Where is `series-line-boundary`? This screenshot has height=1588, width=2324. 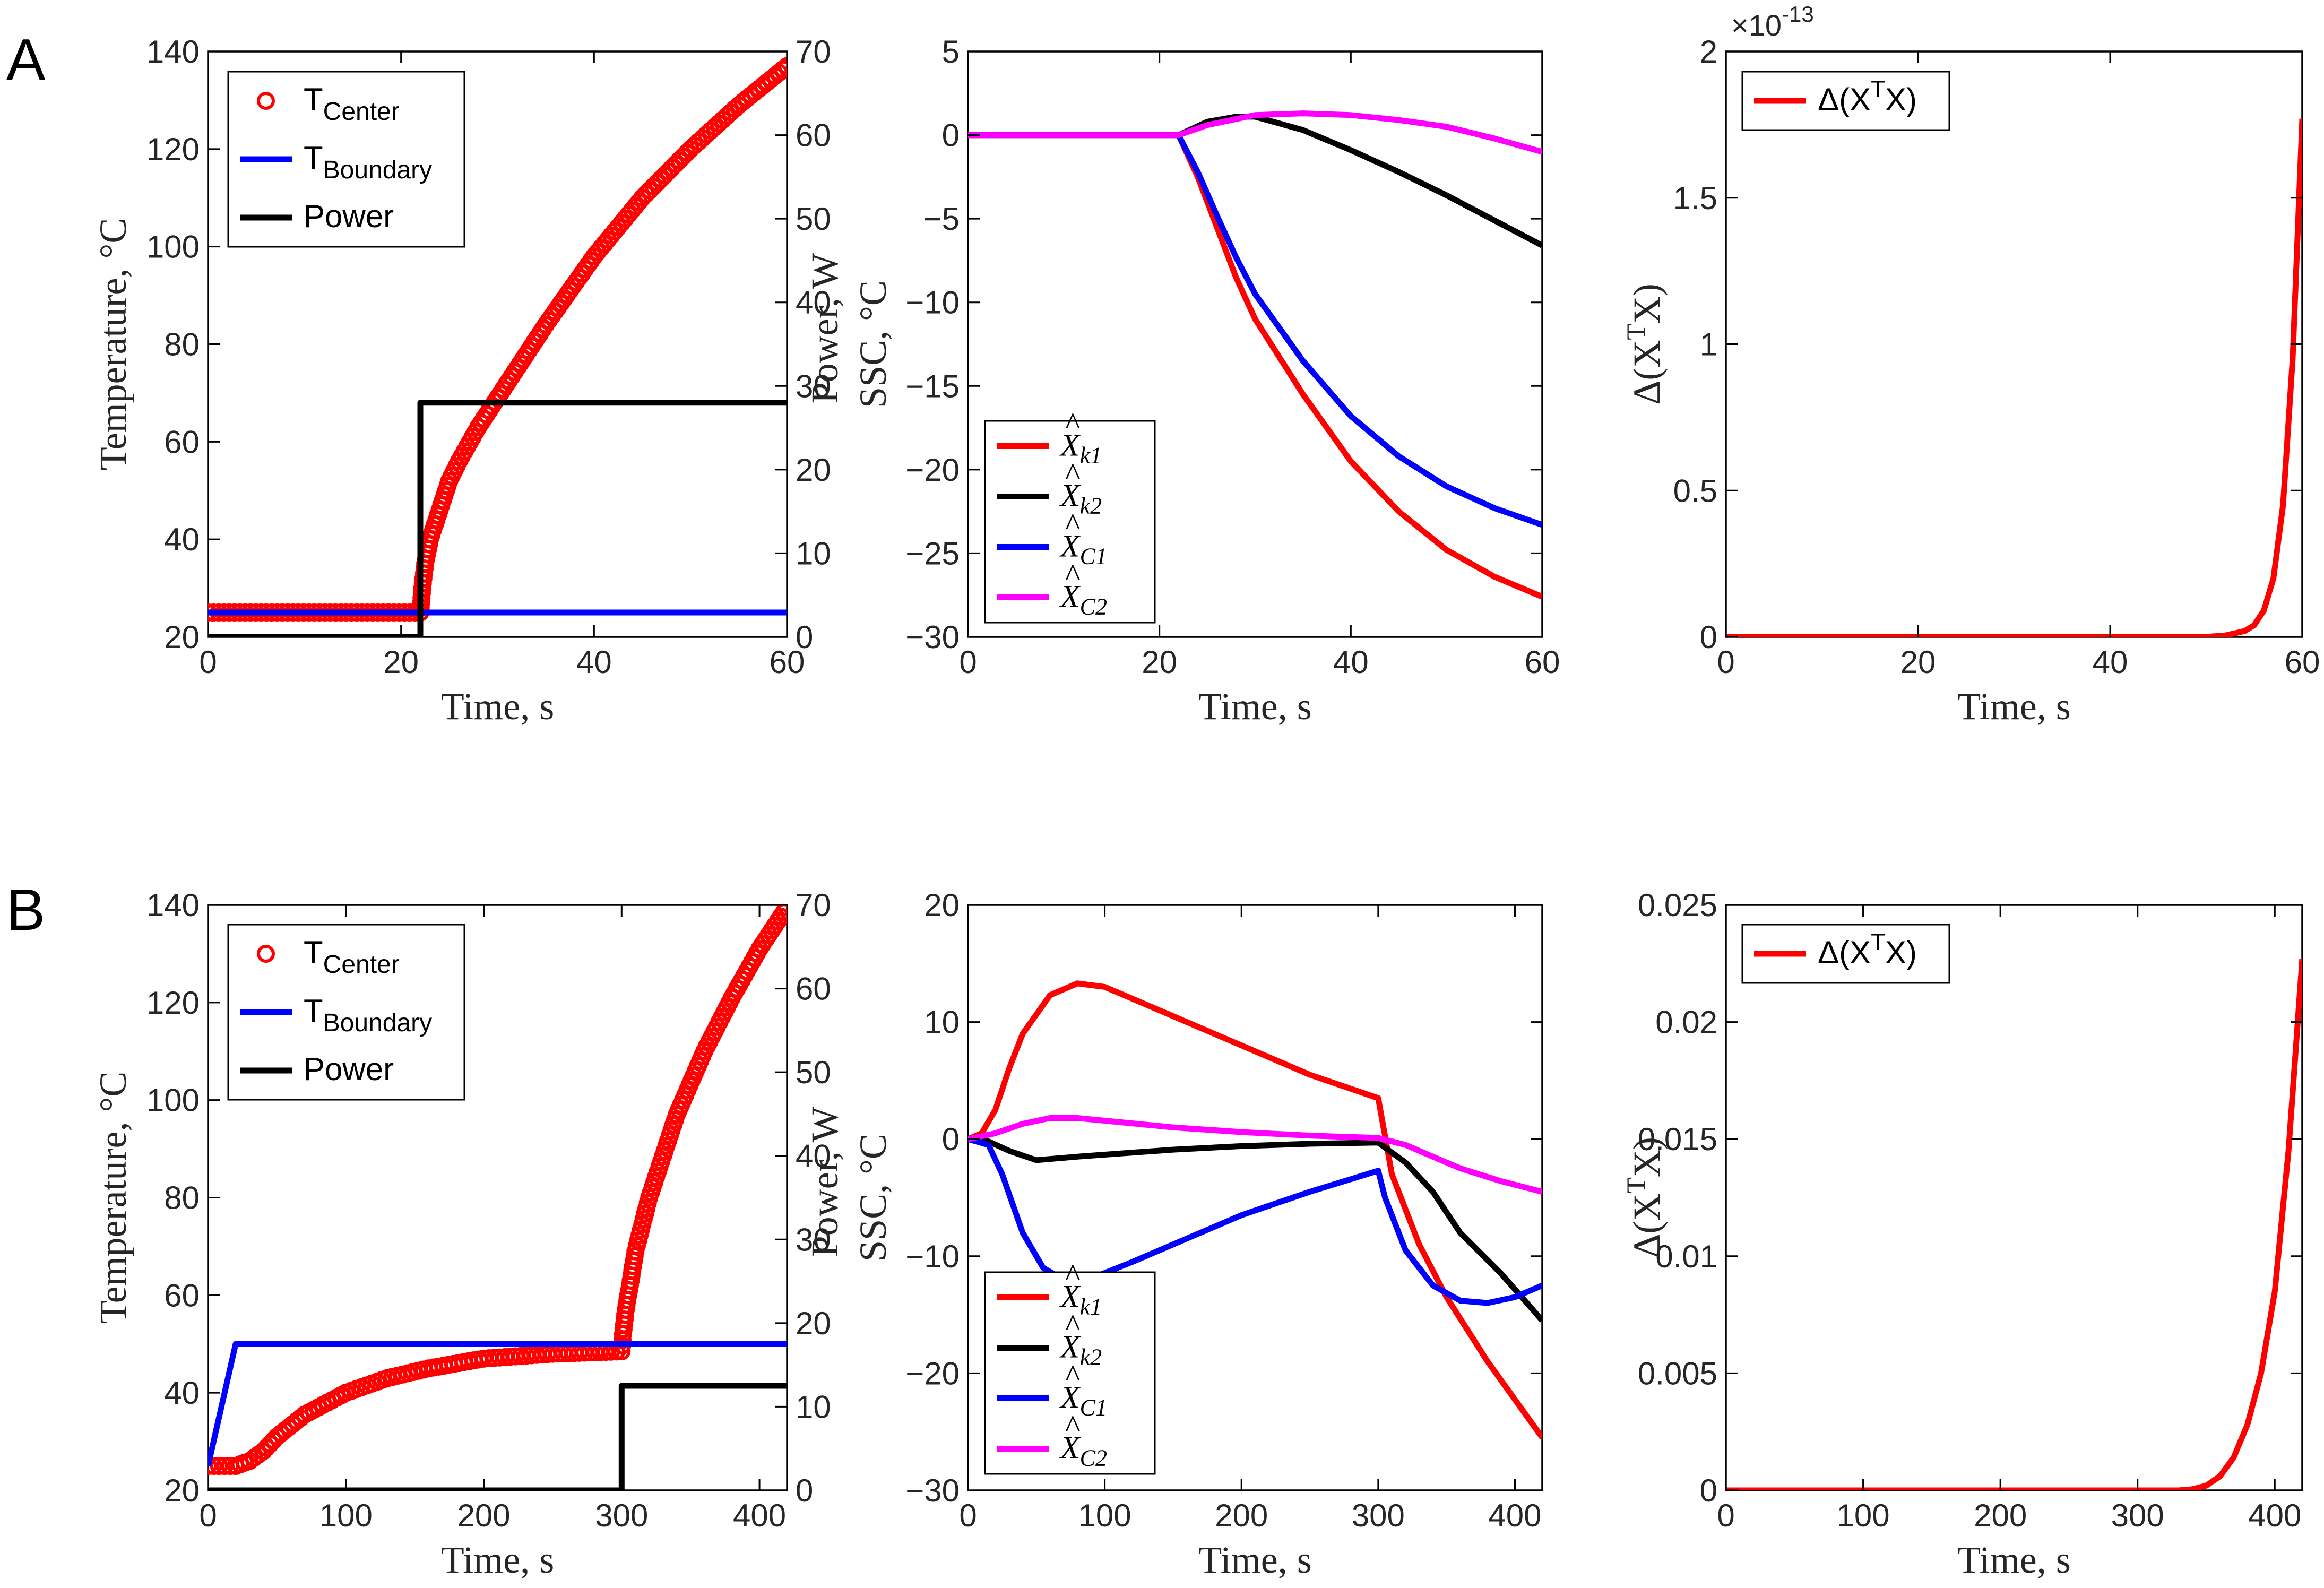
series-line-boundary is located at coordinates (497, 1404).